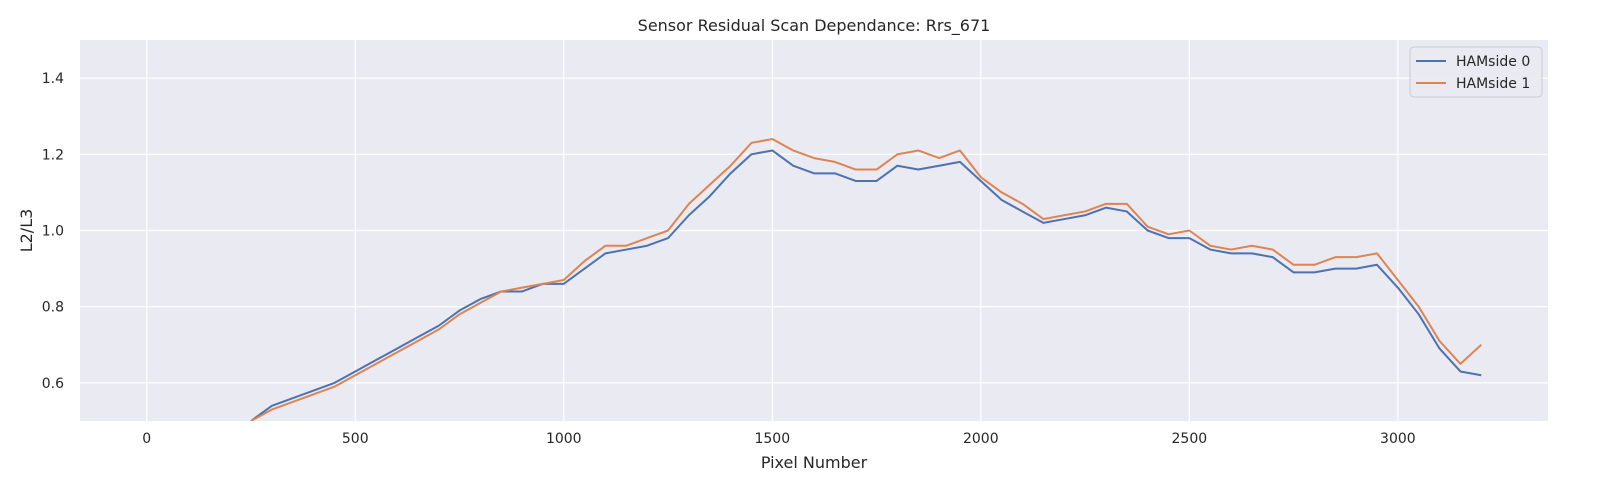 This screenshot has height=500, width=1600. Describe the element at coordinates (146, 439) in the screenshot. I see `x-tick-label: 0` at that location.